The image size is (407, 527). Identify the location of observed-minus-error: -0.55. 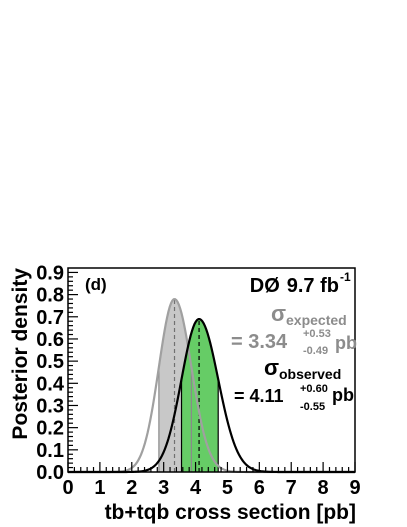
(312, 407).